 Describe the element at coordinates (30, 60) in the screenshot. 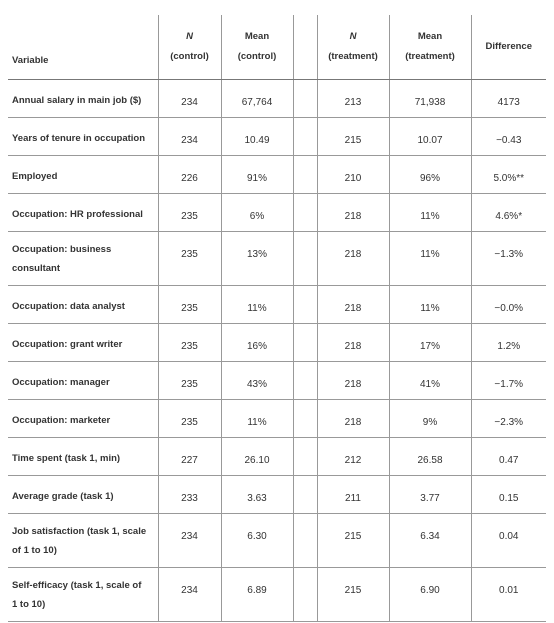

I see `header-line: Variable` at that location.